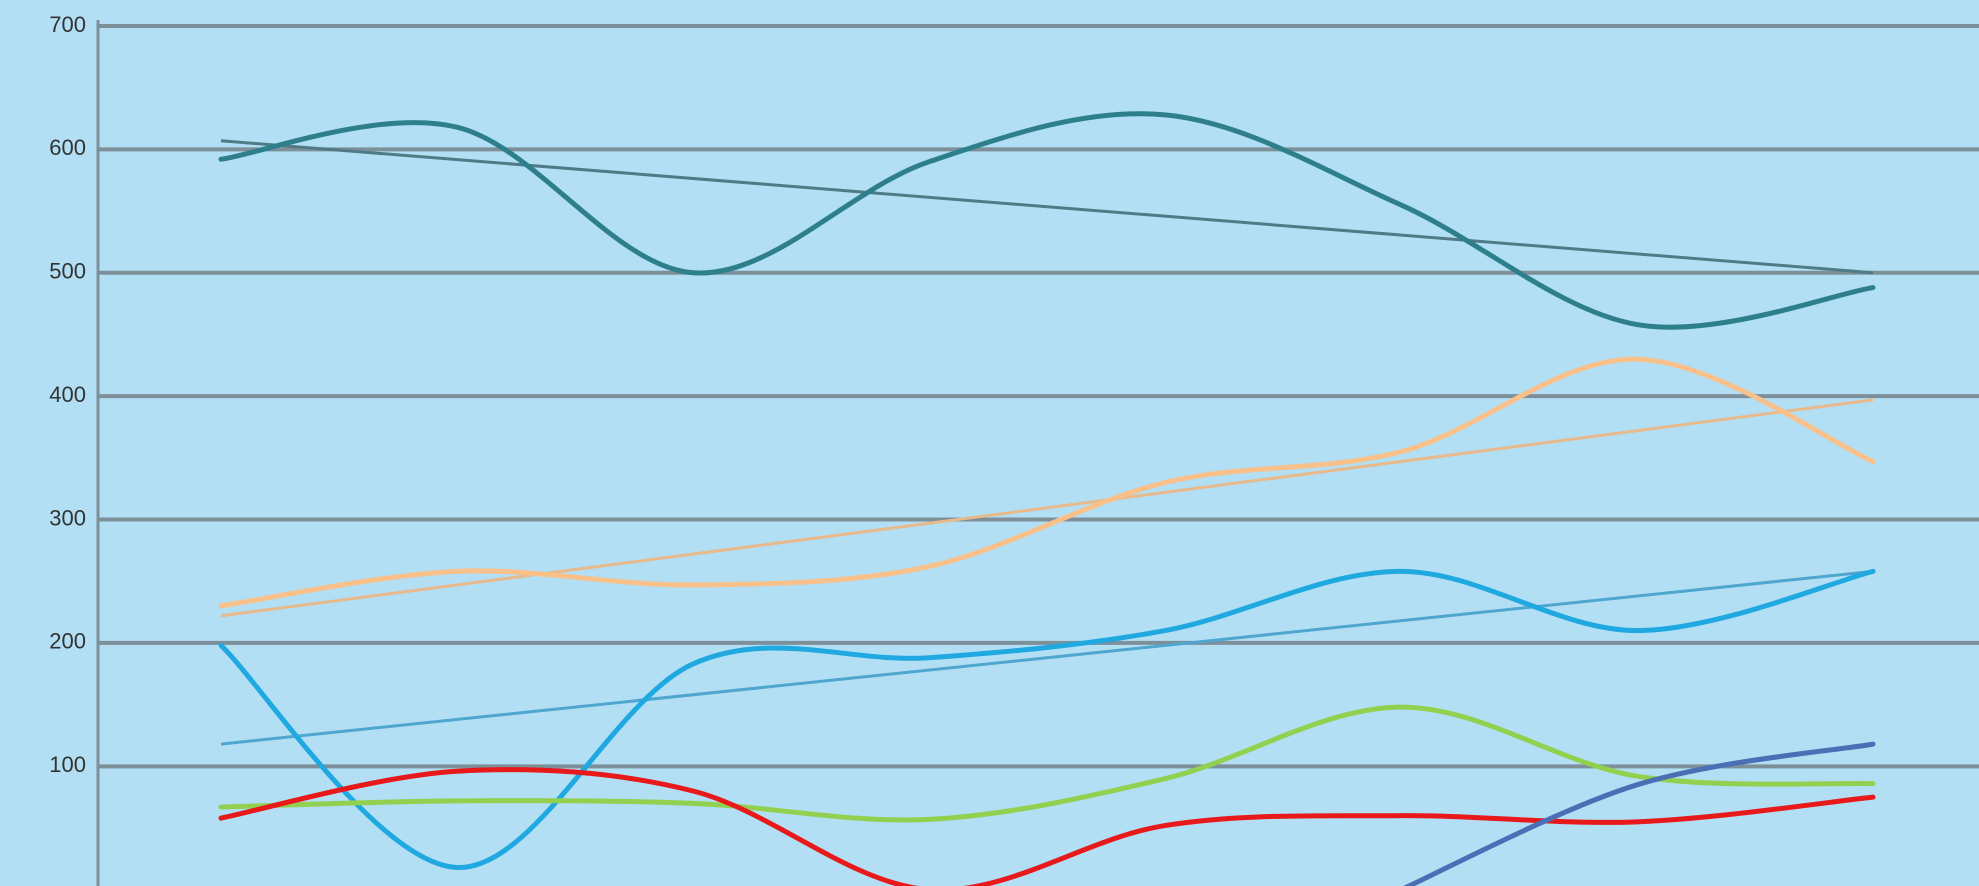  What do you see at coordinates (67, 394) in the screenshot?
I see `y-tick-label: 400` at bounding box center [67, 394].